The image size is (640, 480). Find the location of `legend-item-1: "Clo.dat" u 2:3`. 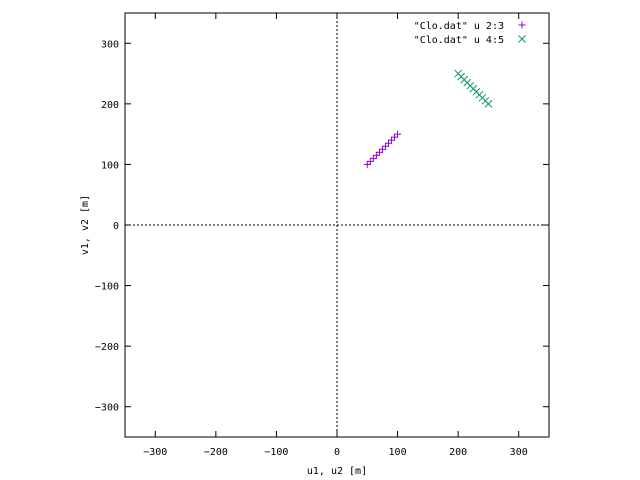

legend-item-1: "Clo.dat" u 2:3 is located at coordinates (470, 26).